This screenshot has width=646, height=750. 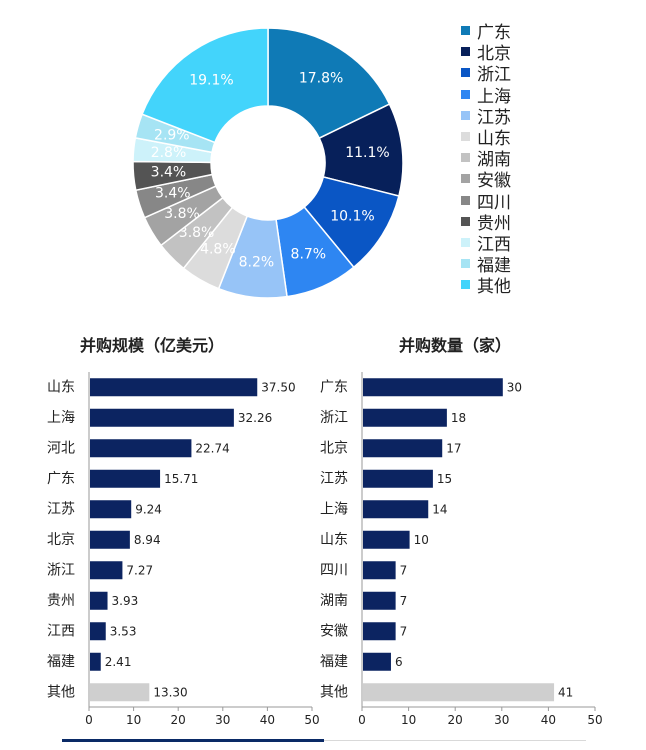 What do you see at coordinates (494, 181) in the screenshot?
I see `legend-label: 安徽` at bounding box center [494, 181].